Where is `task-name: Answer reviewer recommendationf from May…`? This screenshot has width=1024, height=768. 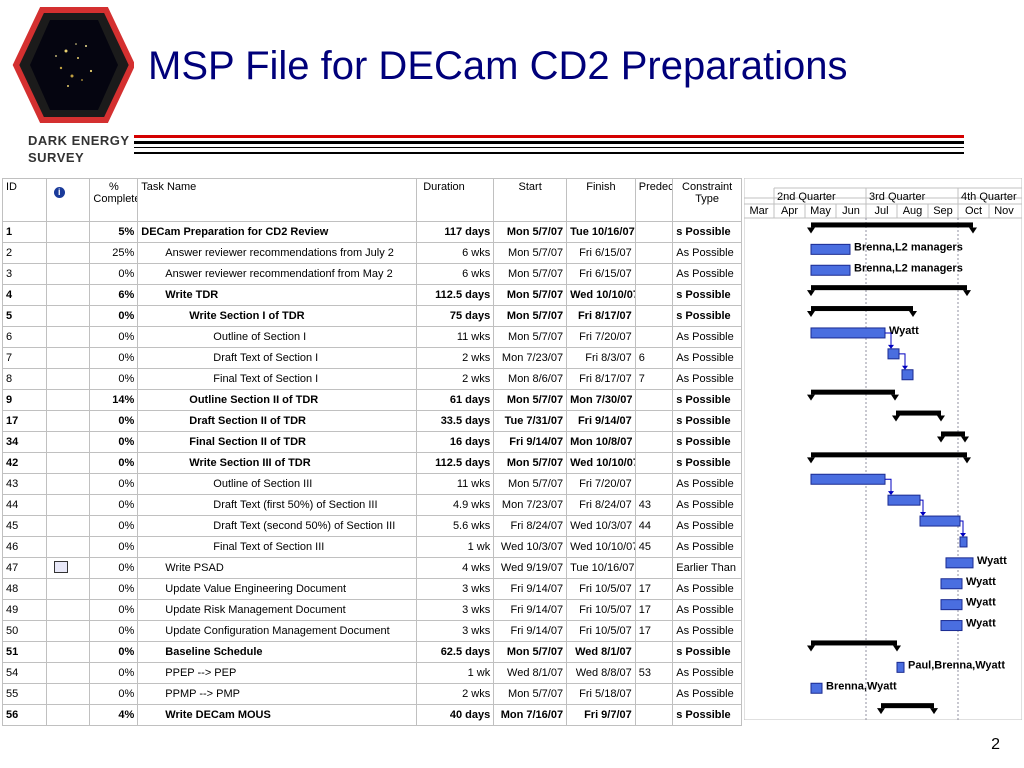 task-name: Answer reviewer recommendationf from May… is located at coordinates (277, 274).